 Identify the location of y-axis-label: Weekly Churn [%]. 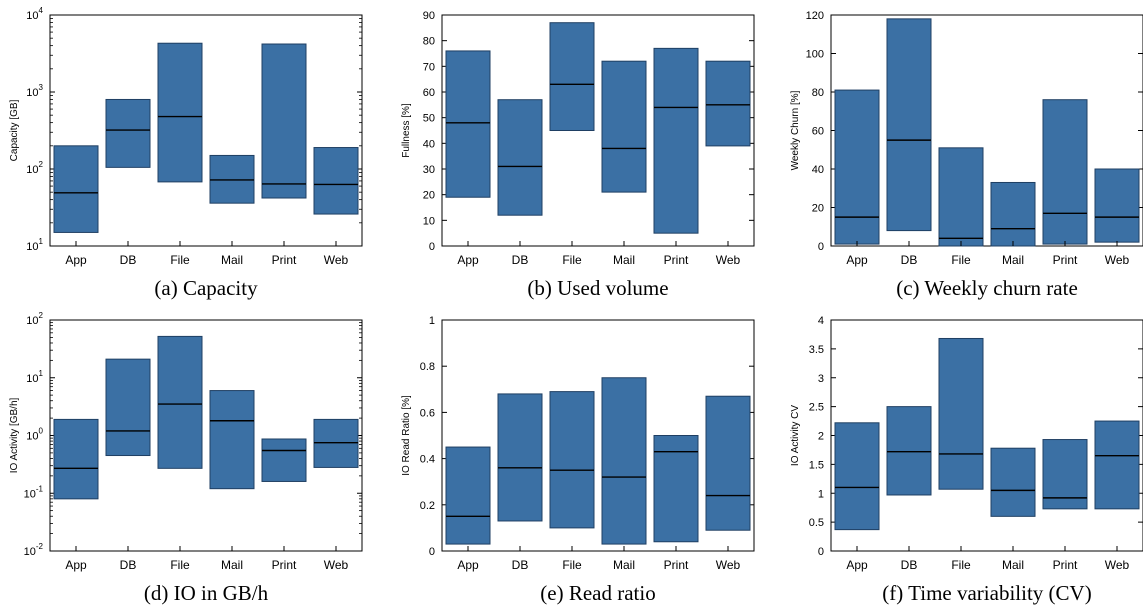
(795, 130).